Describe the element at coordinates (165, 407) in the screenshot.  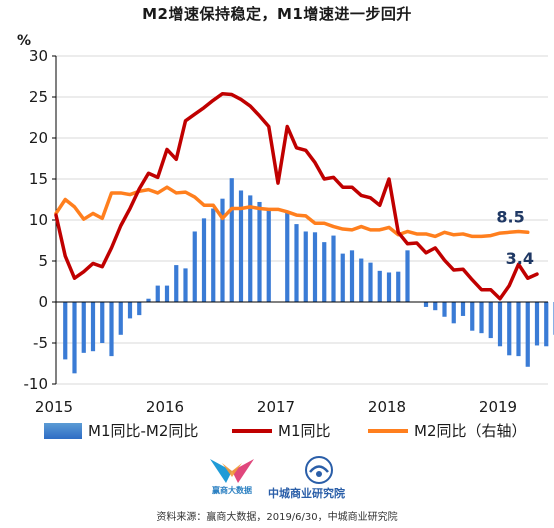
I see `x-tick-label: 2016` at that location.